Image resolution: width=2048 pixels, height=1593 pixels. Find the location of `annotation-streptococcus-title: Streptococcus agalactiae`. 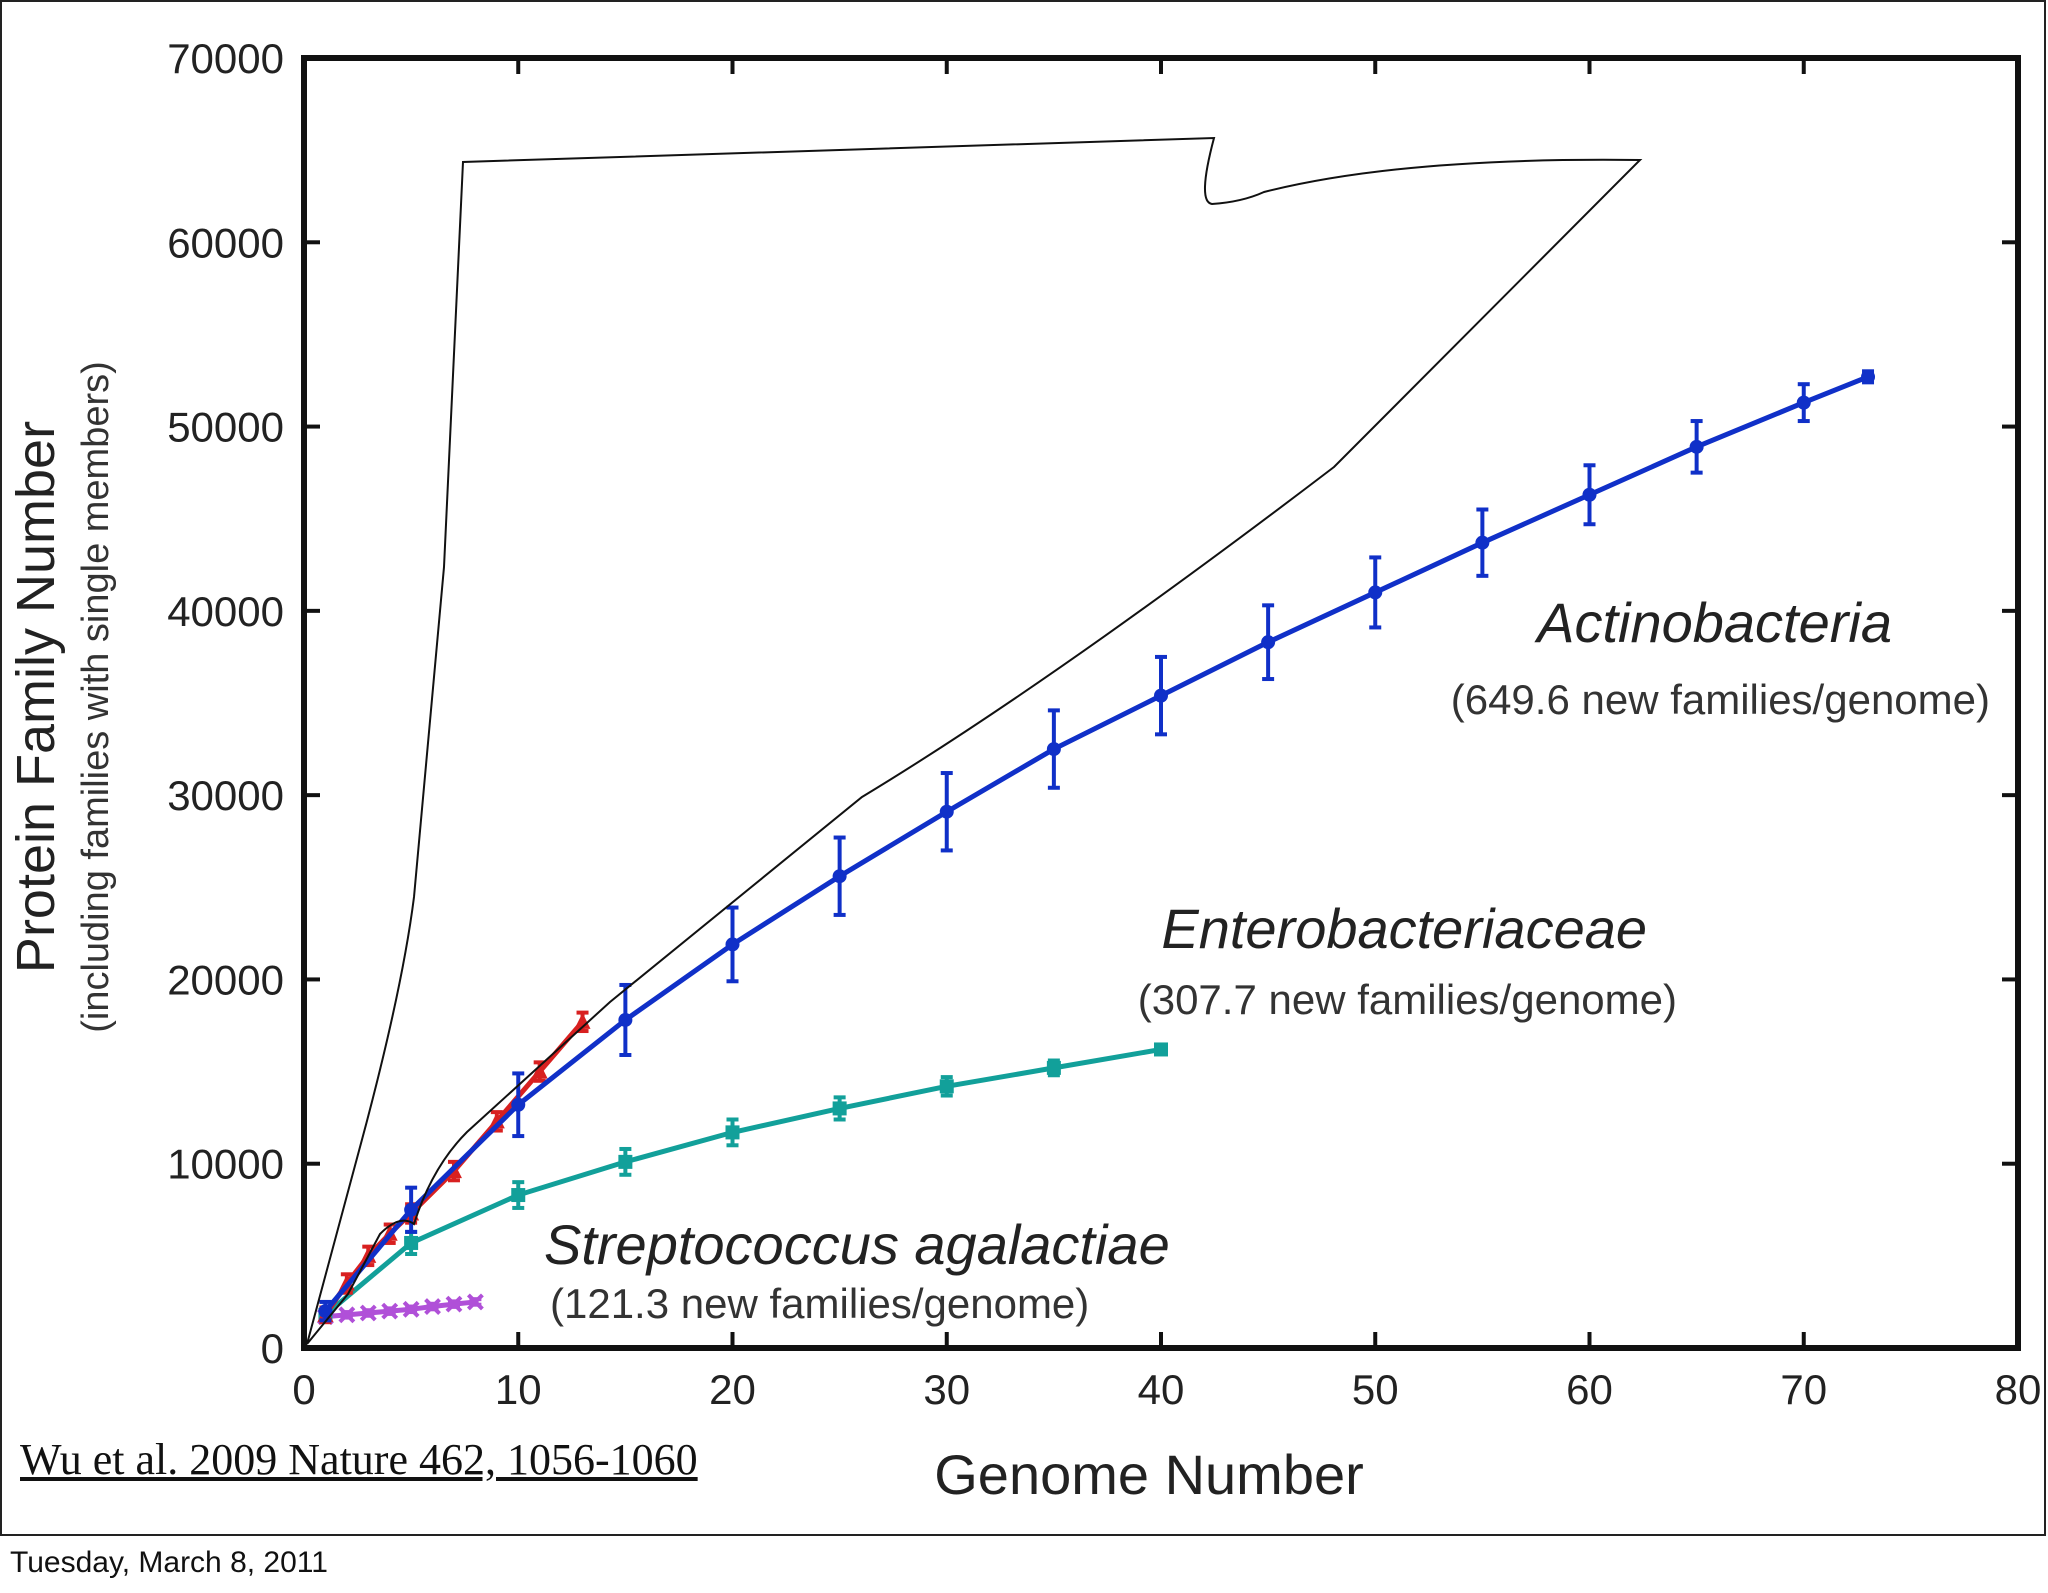

annotation-streptococcus-title: Streptococcus agalactiae is located at coordinates (857, 1244).